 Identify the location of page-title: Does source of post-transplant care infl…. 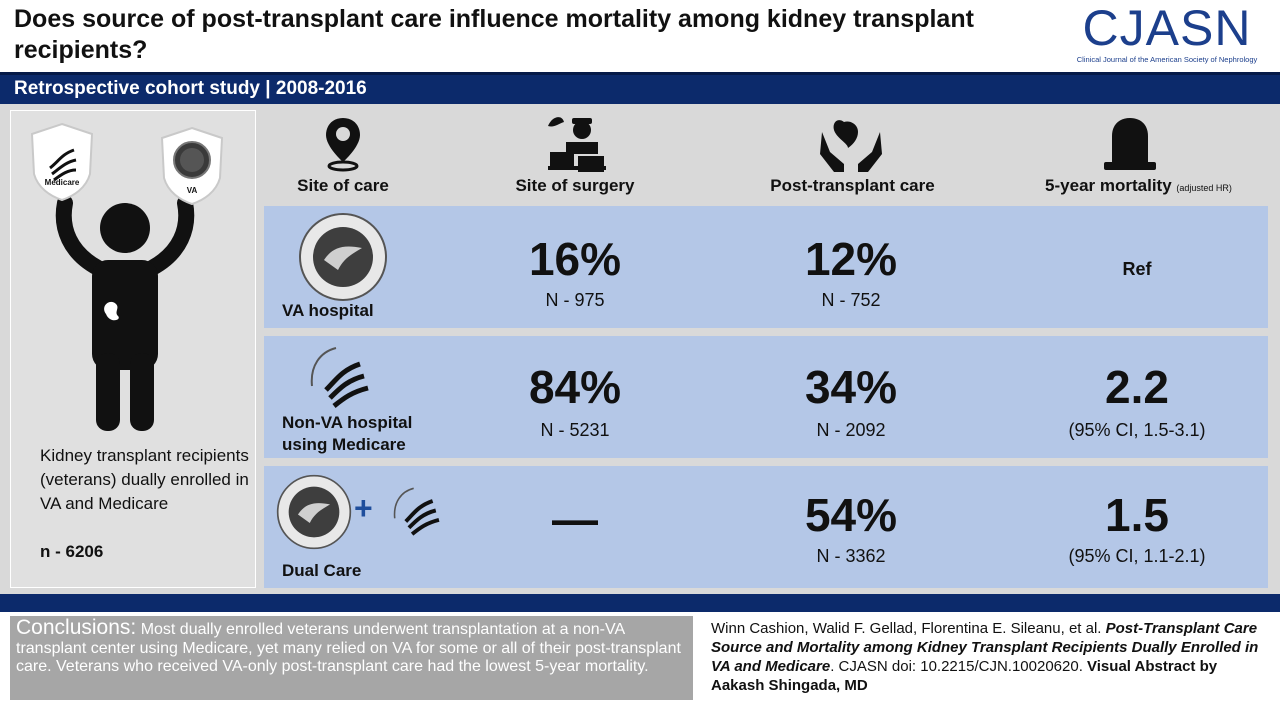
(494, 34).